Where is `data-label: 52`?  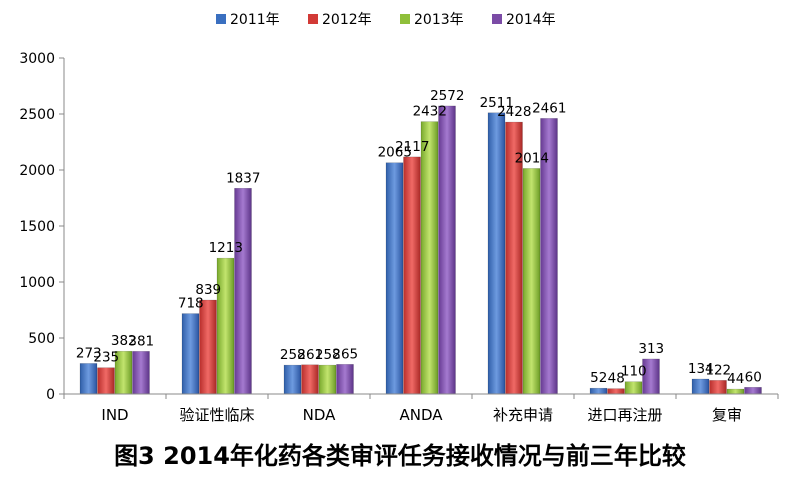 data-label: 52 is located at coordinates (598, 378).